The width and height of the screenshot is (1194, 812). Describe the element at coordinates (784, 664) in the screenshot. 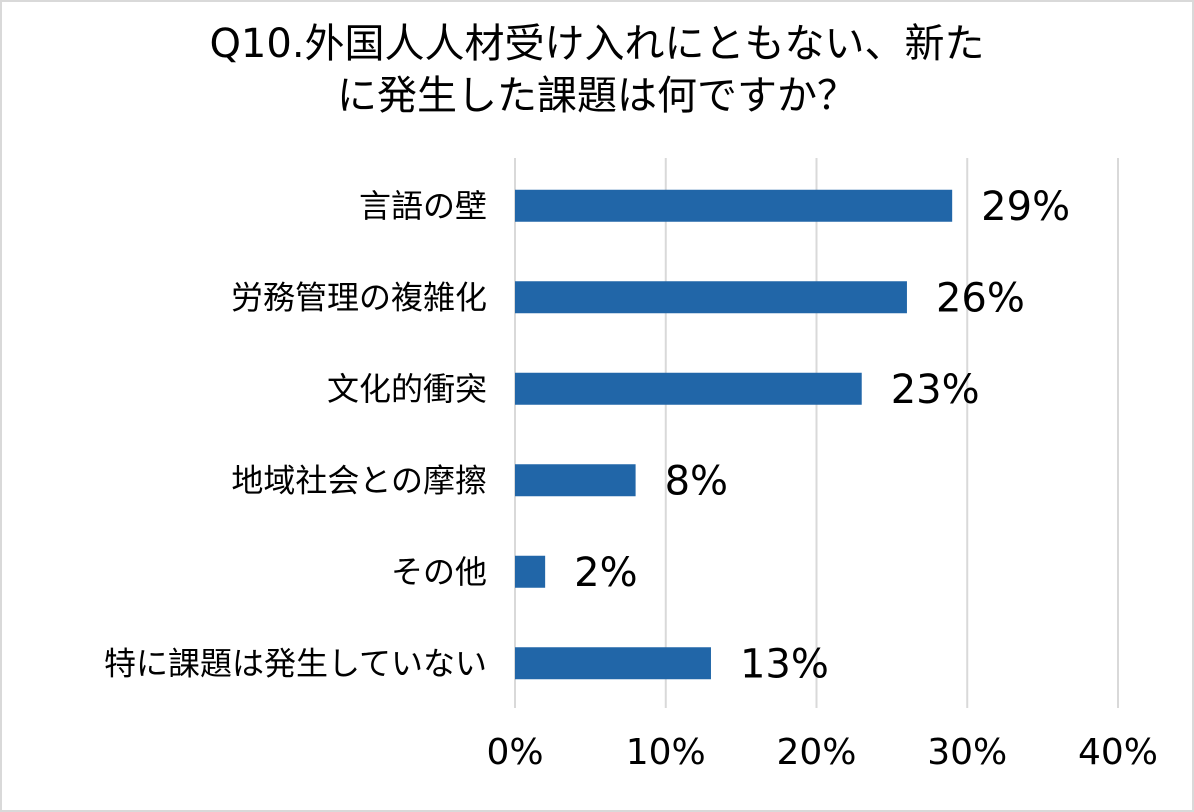

I see `data-label: 13%` at that location.